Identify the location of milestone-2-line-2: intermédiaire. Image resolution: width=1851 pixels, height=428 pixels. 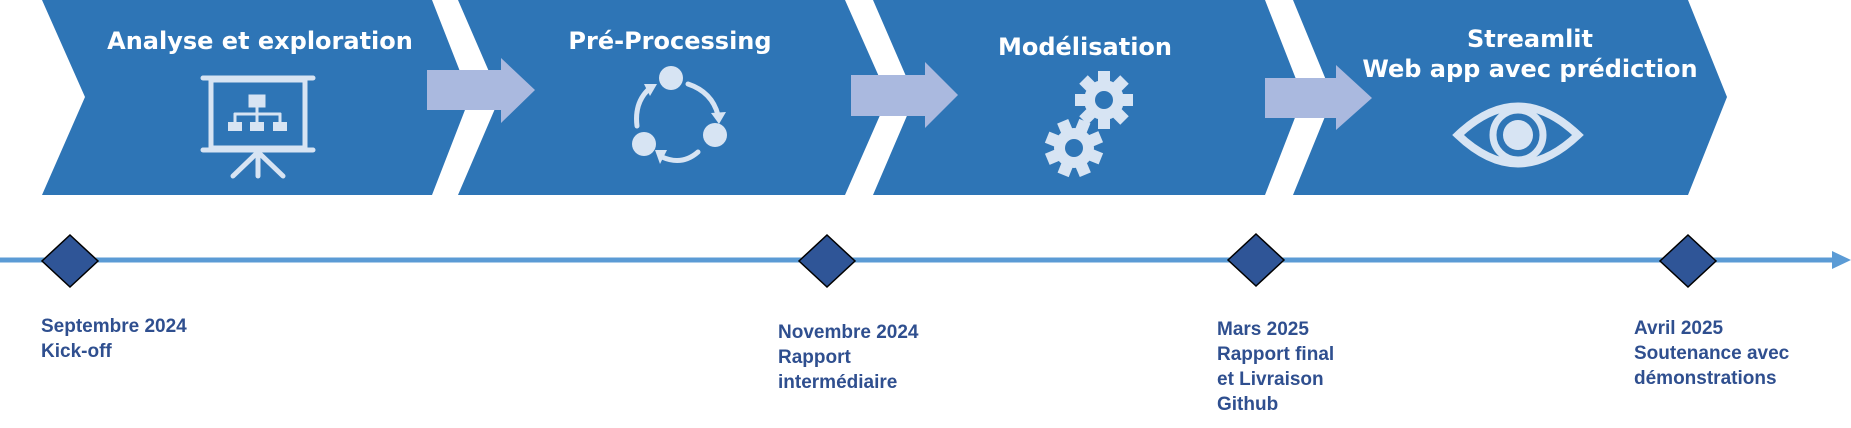
(838, 382).